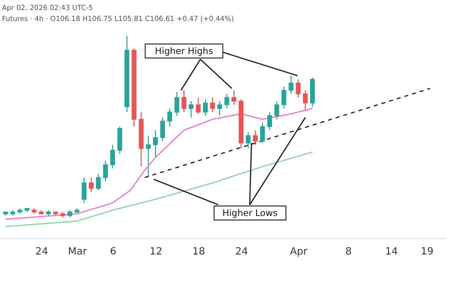 Image resolution: width=464 pixels, height=290 pixels. I want to click on x-tick-label: 6, so click(113, 252).